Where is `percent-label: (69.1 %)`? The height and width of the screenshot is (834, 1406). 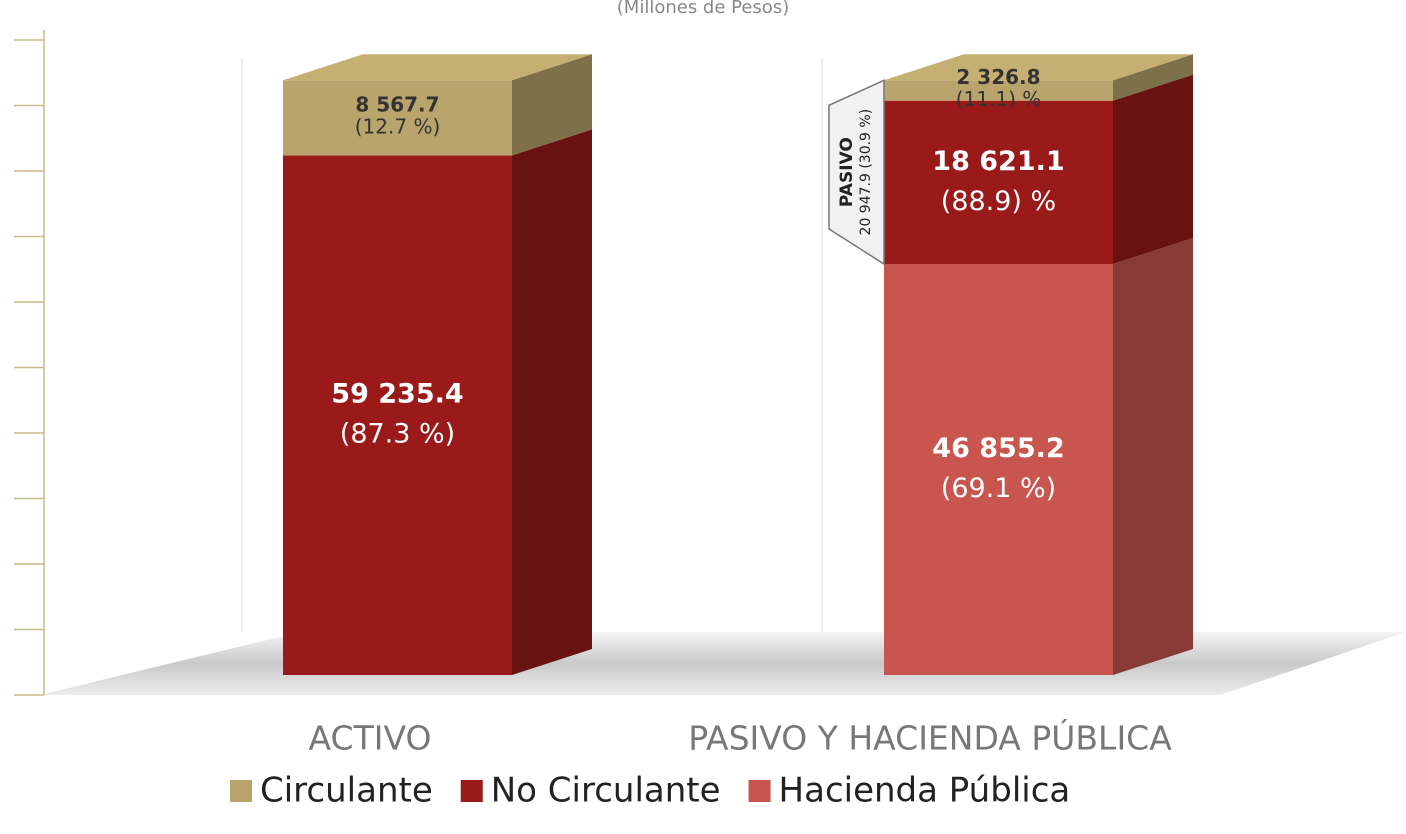 percent-label: (69.1 %) is located at coordinates (998, 488).